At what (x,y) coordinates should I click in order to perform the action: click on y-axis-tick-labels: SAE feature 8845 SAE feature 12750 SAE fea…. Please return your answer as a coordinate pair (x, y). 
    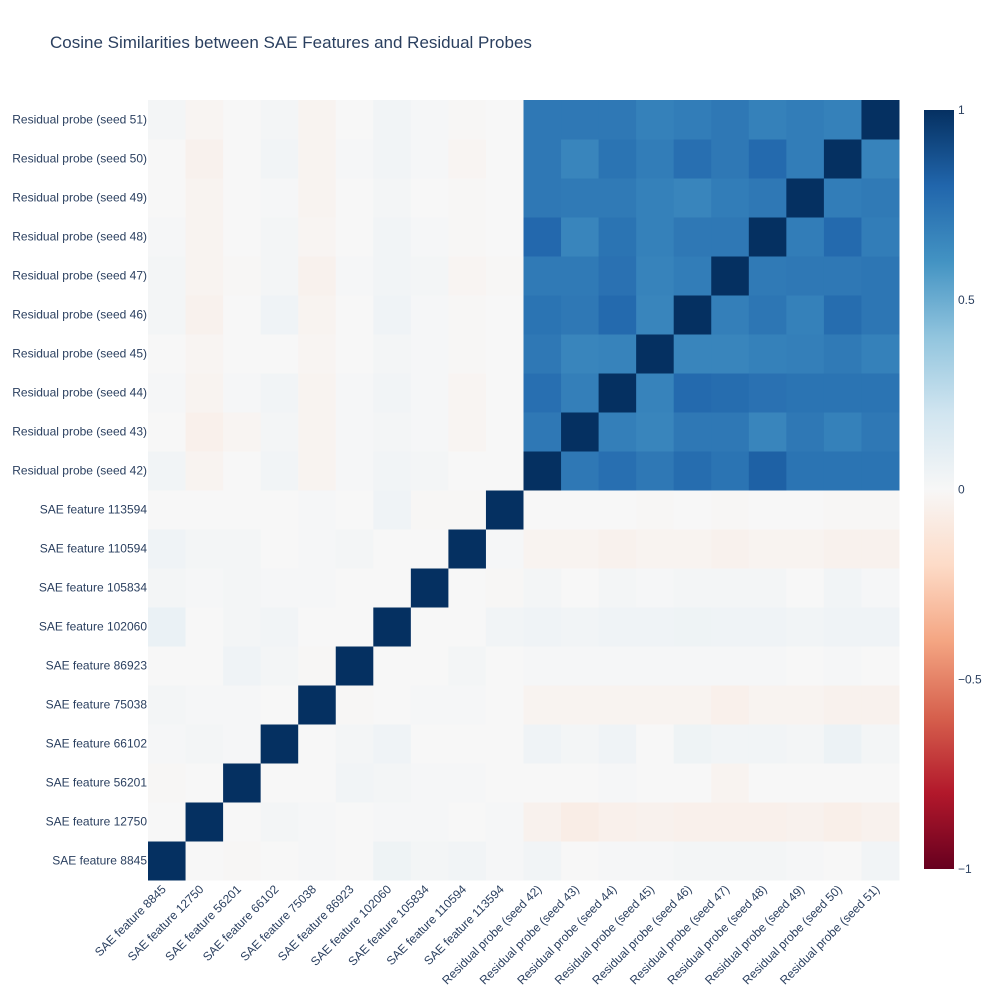
    Looking at the image, I should click on (79, 490).